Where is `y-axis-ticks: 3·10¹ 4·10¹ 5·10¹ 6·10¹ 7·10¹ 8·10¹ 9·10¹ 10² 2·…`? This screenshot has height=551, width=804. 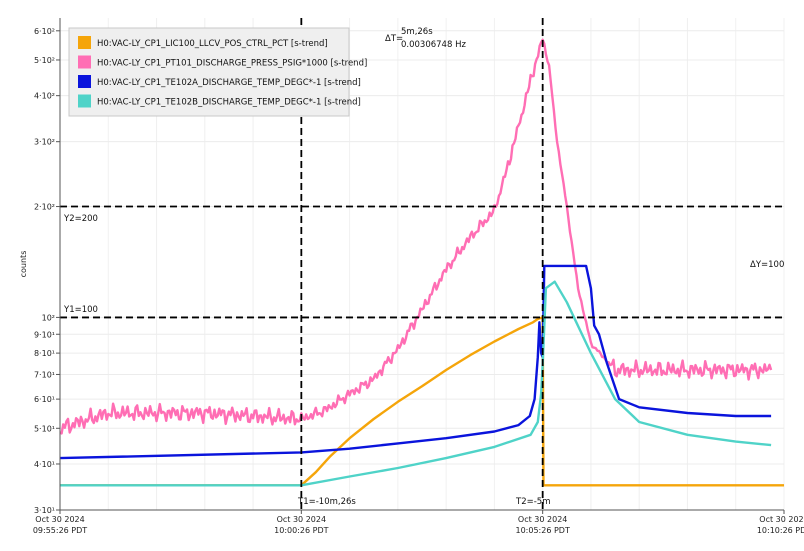
y-axis-ticks: 3·10¹ 4·10¹ 5·10¹ 6·10¹ 7·10¹ 8·10¹ 9·10¹ 10² 2·… is located at coordinates (47, 271).